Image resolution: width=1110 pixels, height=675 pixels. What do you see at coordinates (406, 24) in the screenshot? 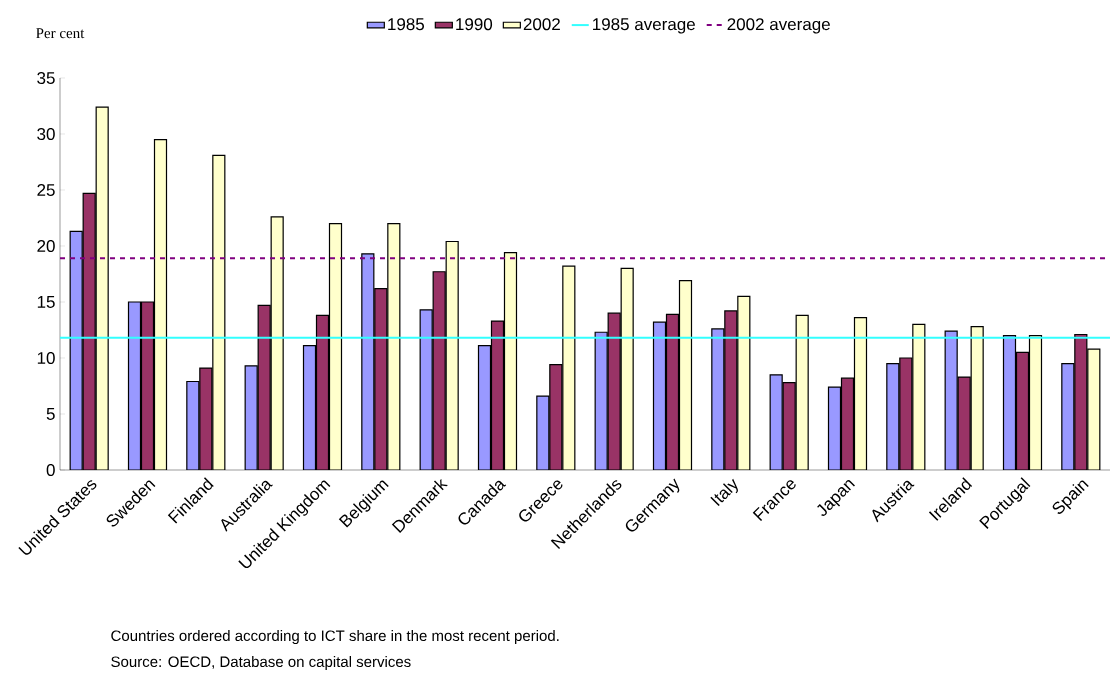
I see `legend-label: 1985` at bounding box center [406, 24].